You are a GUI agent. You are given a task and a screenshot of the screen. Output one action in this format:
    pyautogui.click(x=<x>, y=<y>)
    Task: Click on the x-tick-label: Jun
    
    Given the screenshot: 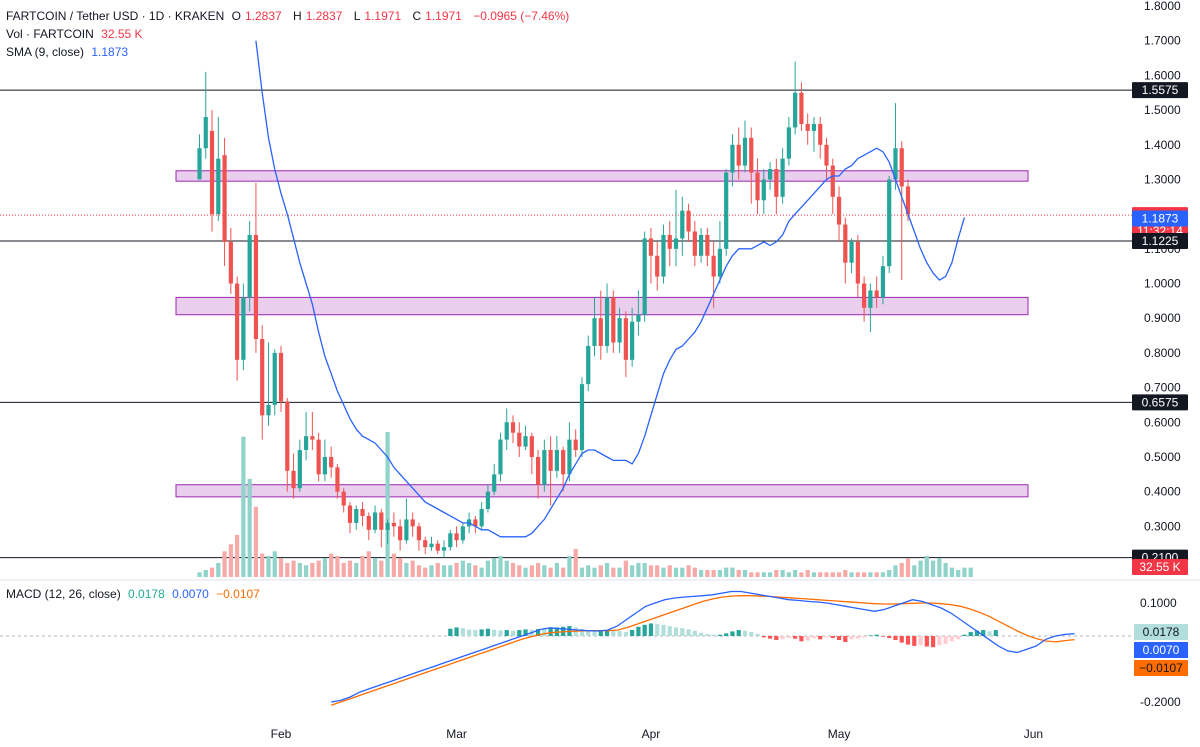 What is the action you would take?
    pyautogui.click(x=1033, y=734)
    